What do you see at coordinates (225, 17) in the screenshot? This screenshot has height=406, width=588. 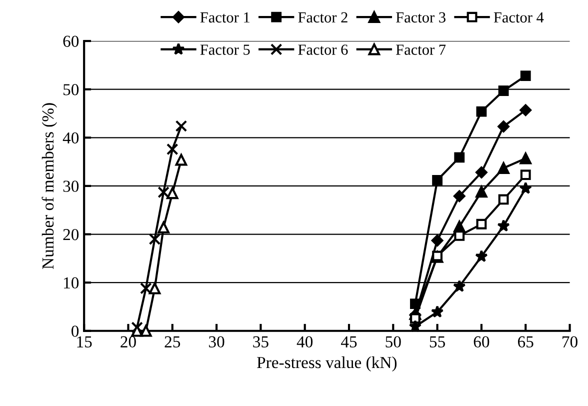 I see `legend-label: Factor 1` at bounding box center [225, 17].